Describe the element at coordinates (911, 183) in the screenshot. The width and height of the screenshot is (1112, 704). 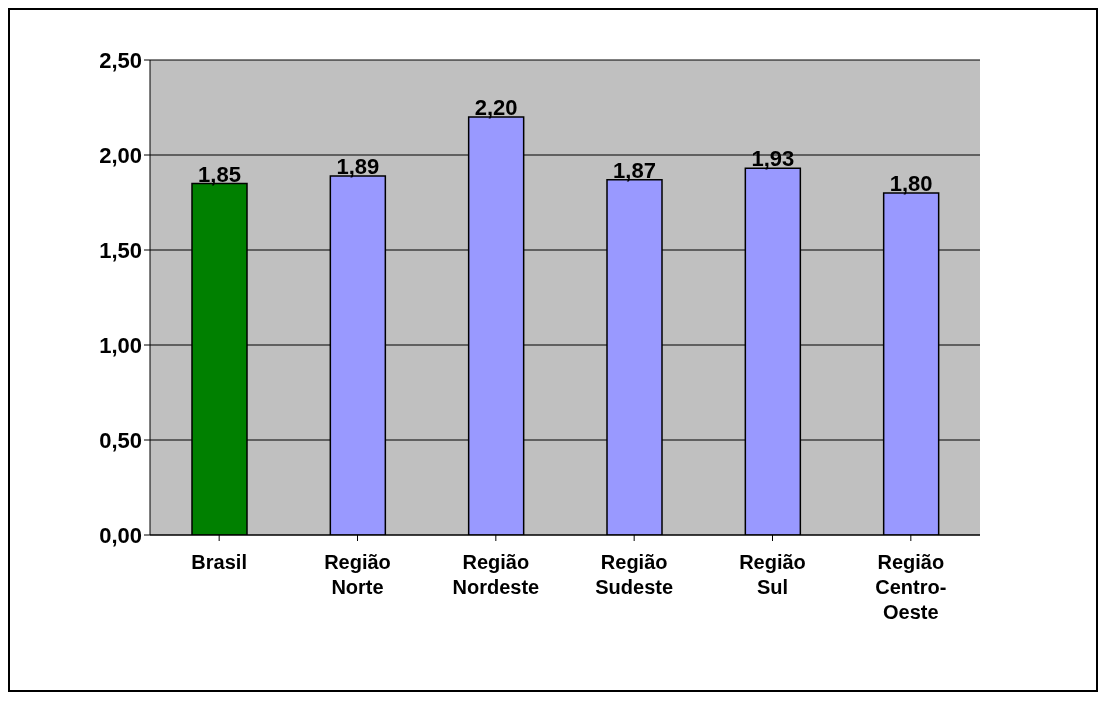
I see `data-label: 1,80` at that location.